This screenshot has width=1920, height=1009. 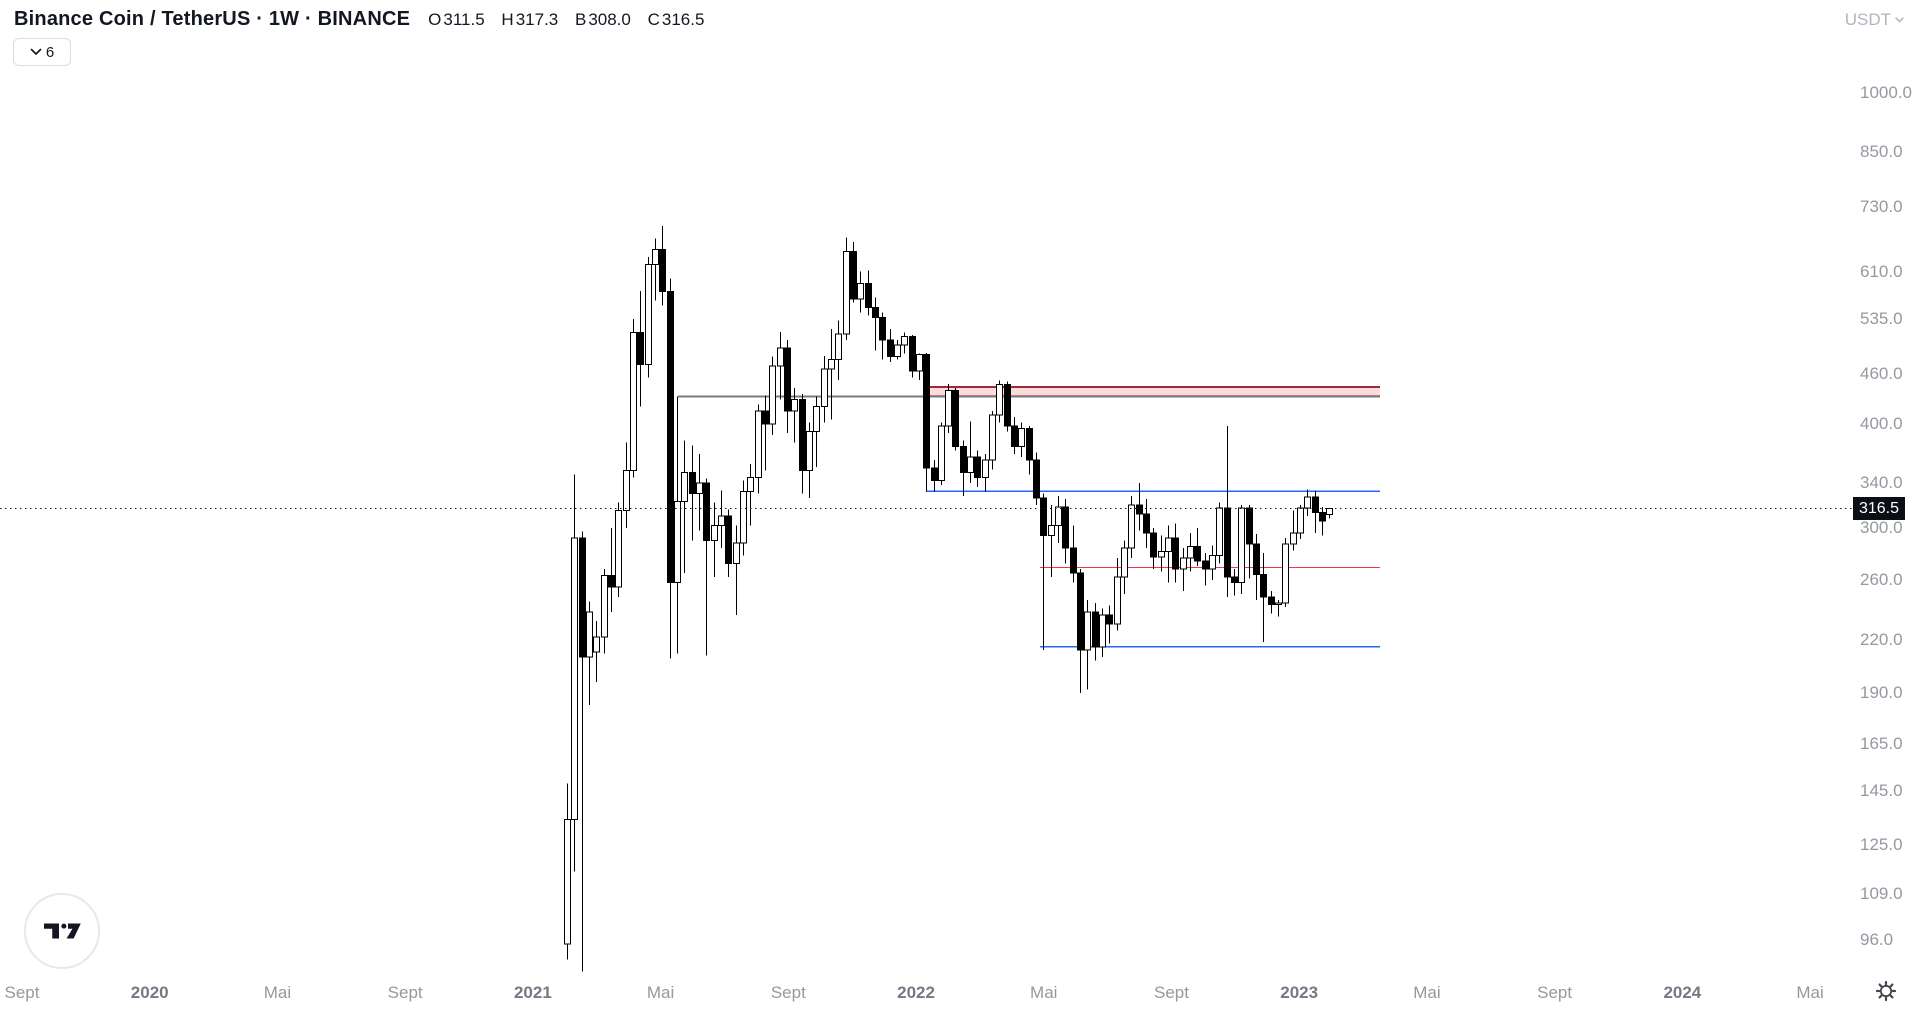 What do you see at coordinates (1881, 790) in the screenshot?
I see `price-tick-label: 145.0` at bounding box center [1881, 790].